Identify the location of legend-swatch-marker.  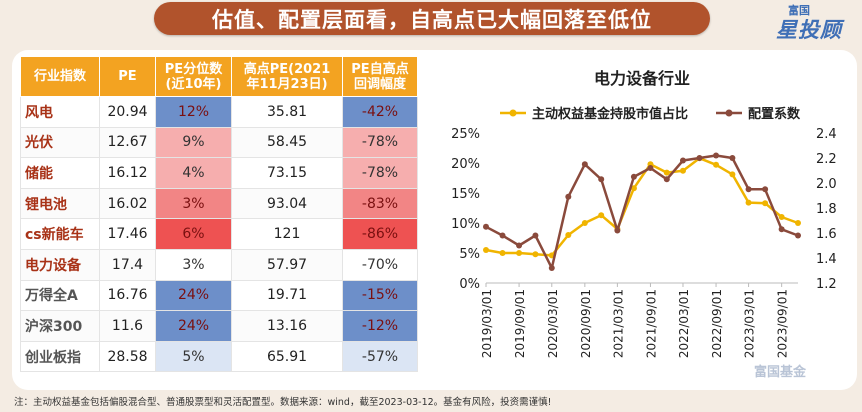
(513, 113).